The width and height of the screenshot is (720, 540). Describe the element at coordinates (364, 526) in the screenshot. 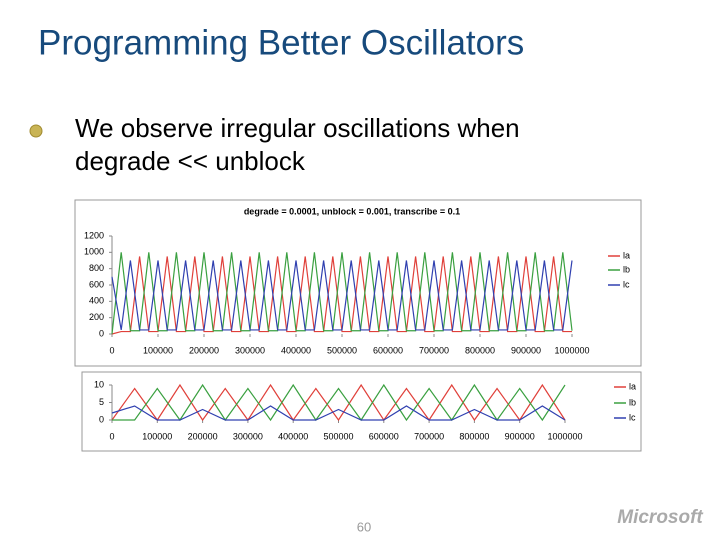

I see `page-number: 60` at that location.